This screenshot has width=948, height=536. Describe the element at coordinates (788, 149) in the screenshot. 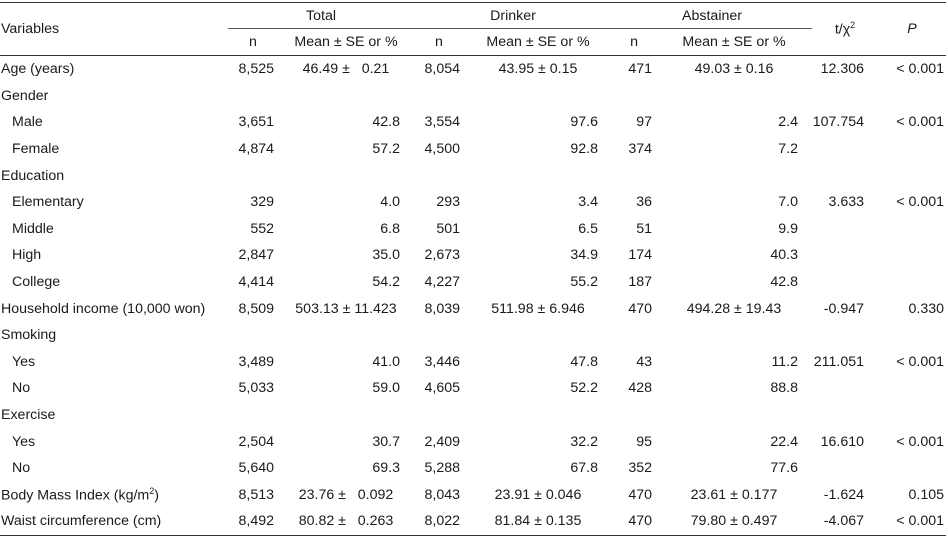

I see `cell-mean-abstainer: 7.2` at that location.